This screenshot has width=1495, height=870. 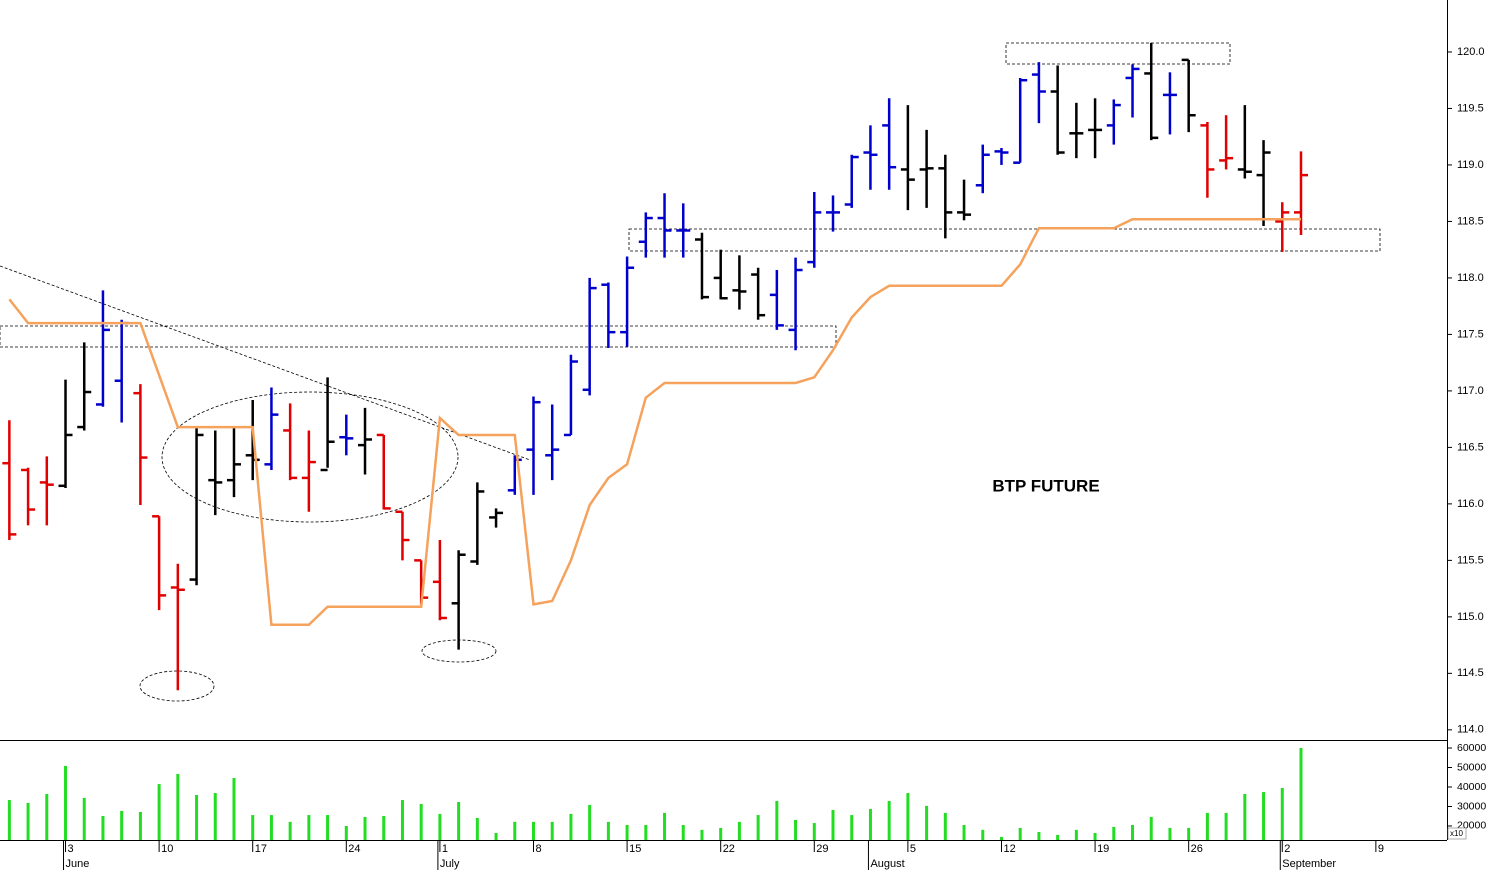 I want to click on y-tick-label: 119.0, so click(x=1470, y=165).